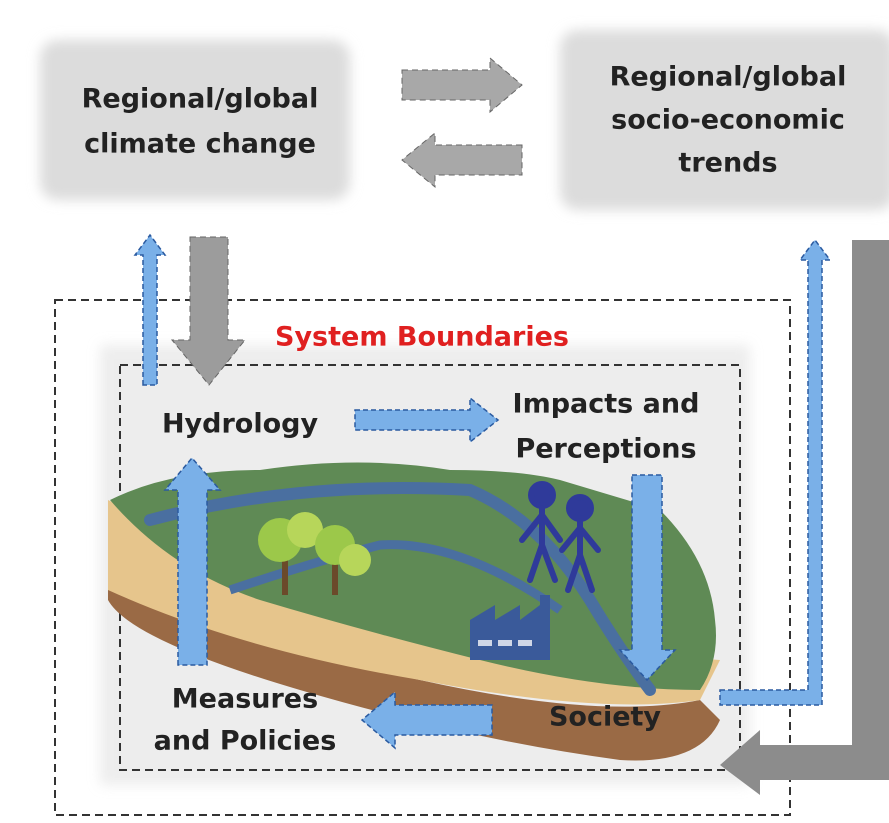 This screenshot has width=889, height=823. I want to click on hydrology-label: Hydrology, so click(240, 424).